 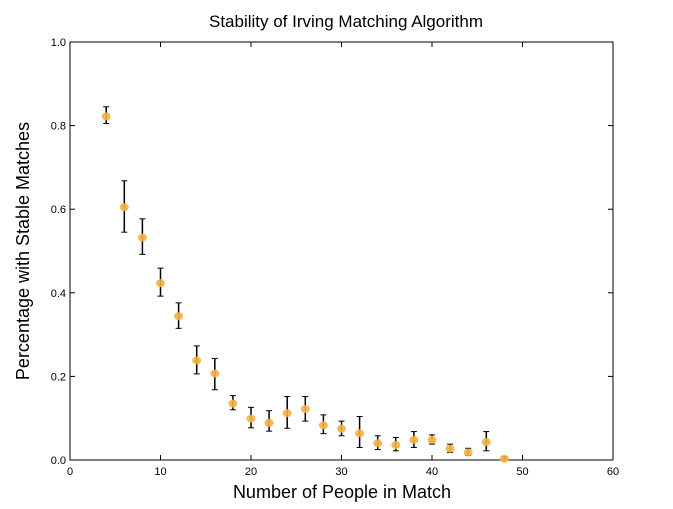 What do you see at coordinates (342, 492) in the screenshot?
I see `x-axis-label: Number of People in Match` at bounding box center [342, 492].